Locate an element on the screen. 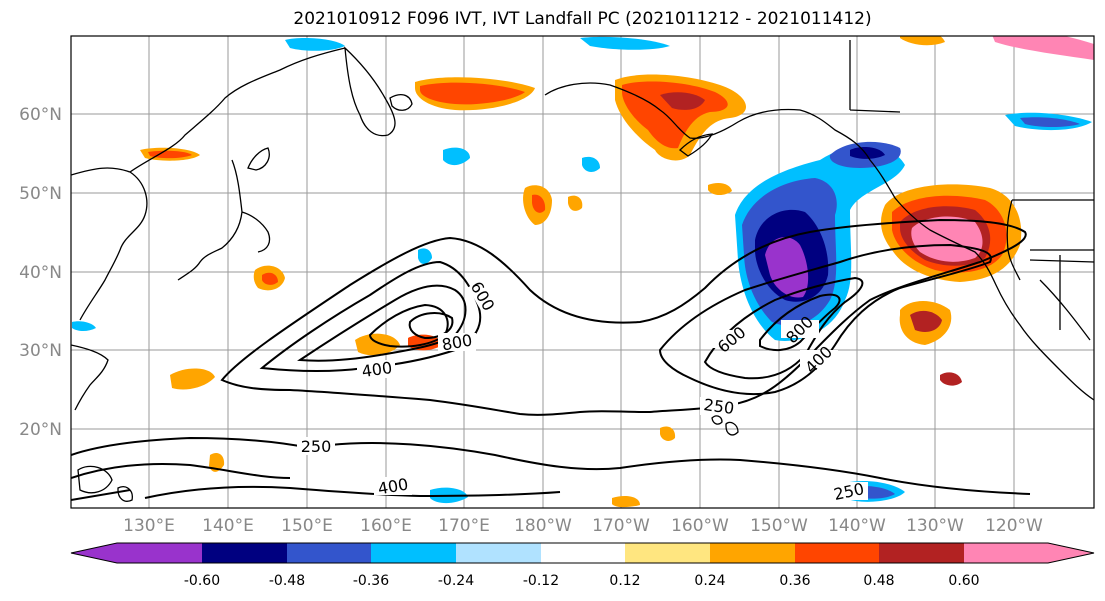  colorbar-extend-left is located at coordinates (94, 553).